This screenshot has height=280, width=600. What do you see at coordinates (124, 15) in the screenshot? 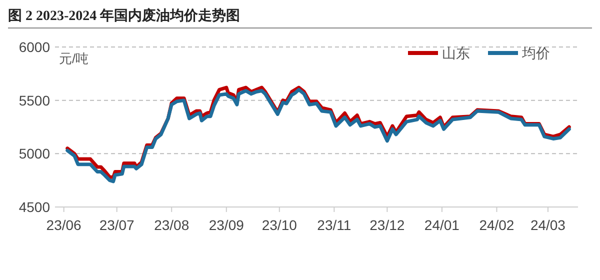
I see `chart-title: 图 2 2023-2024 年国内废油均价走势图` at bounding box center [124, 15].